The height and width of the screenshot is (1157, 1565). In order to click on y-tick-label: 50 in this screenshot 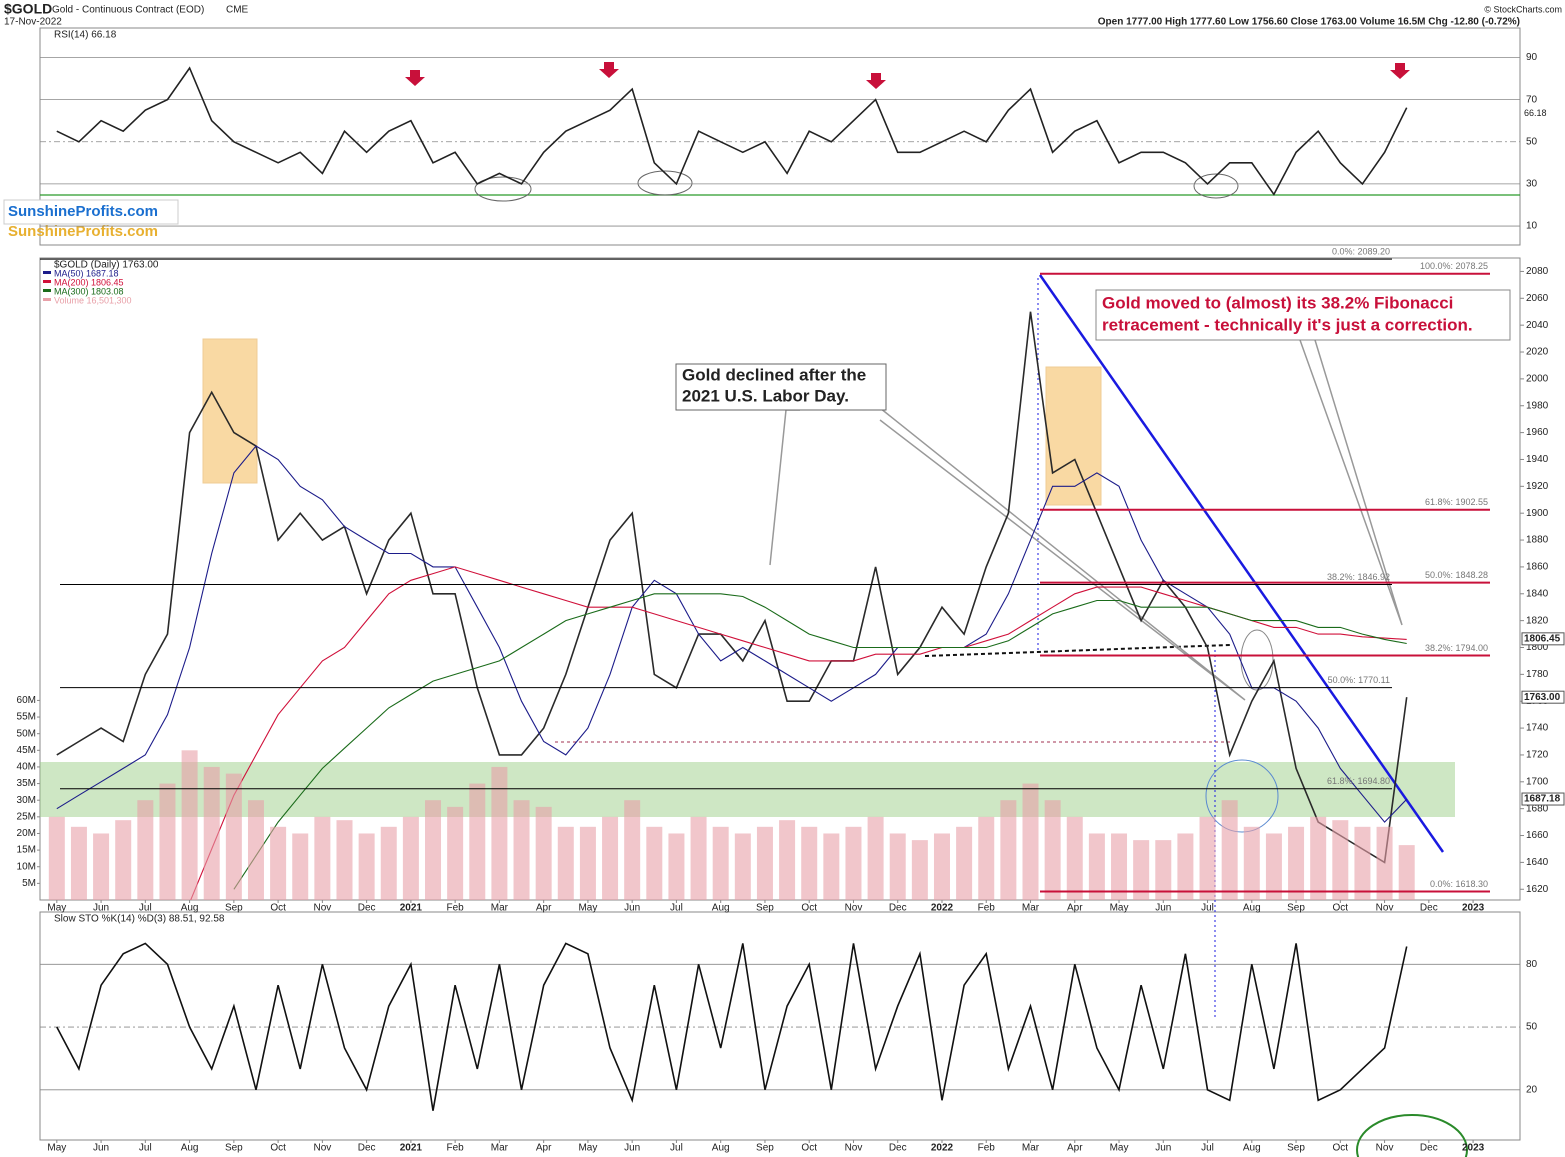, I will do `click(1532, 1027)`.